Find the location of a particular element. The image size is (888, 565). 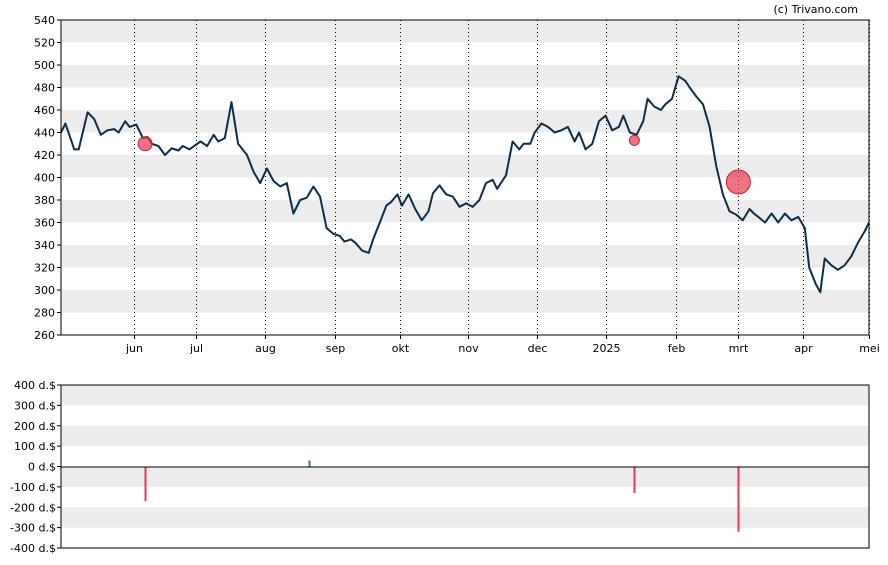

volume-y-tick-label: -200 d.$ is located at coordinates (33, 507).